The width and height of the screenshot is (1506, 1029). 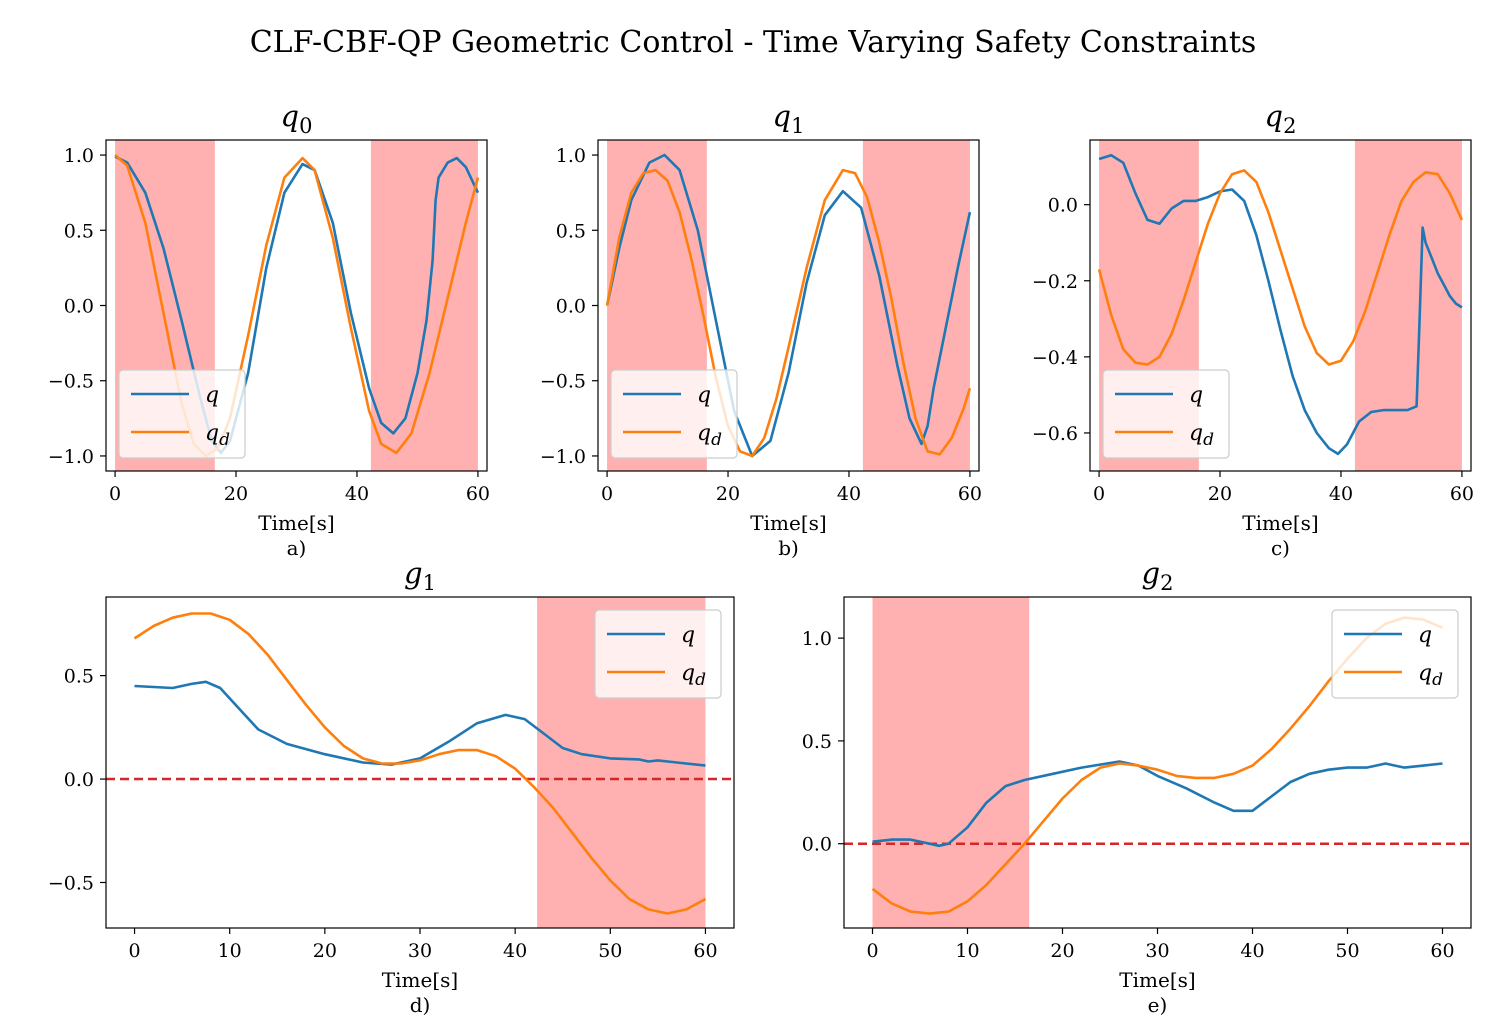 I want to click on panel-caption: d), so click(x=420, y=1005).